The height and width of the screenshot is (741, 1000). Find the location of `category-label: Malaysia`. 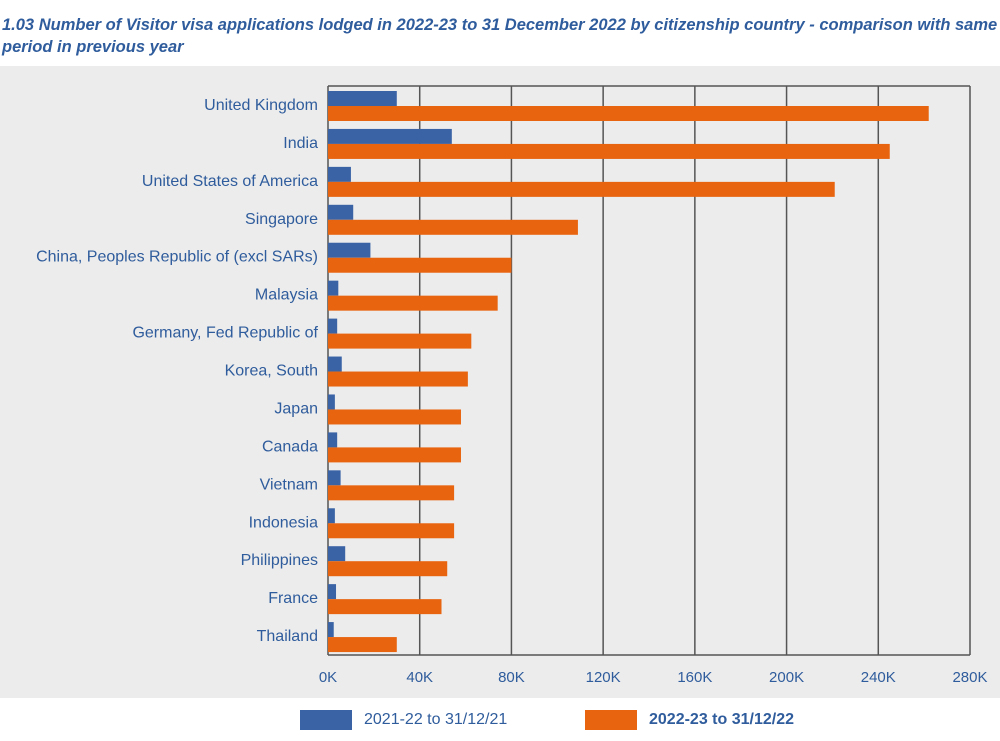

category-label: Malaysia is located at coordinates (286, 295).